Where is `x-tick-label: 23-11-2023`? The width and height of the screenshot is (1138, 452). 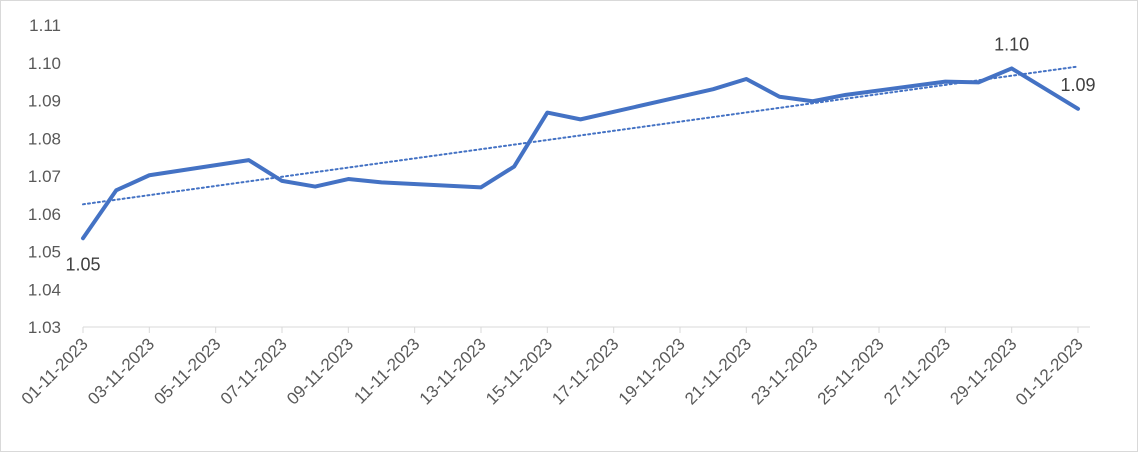
x-tick-label: 23-11-2023 is located at coordinates (784, 371).